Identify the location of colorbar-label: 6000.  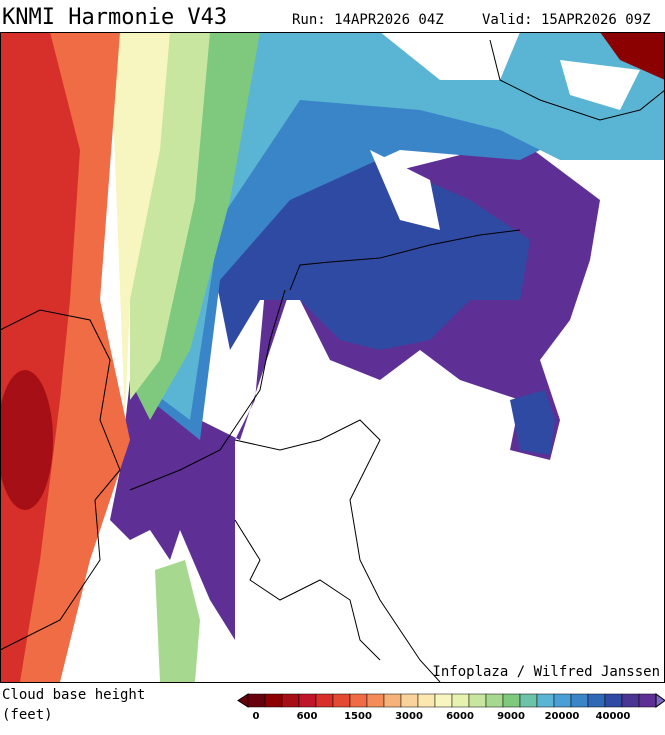
(460, 716).